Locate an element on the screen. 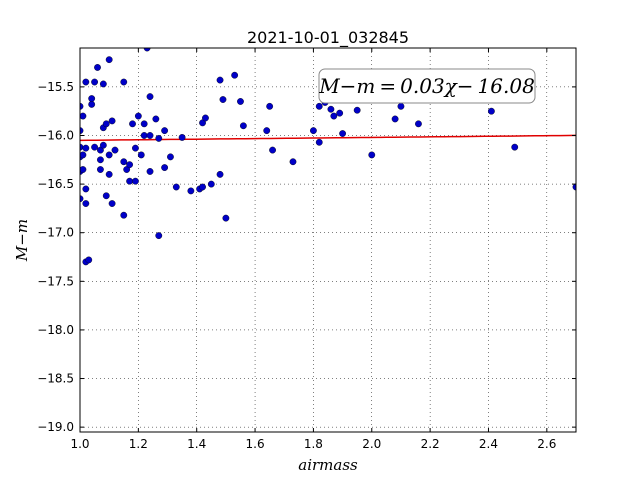 The image size is (640, 480). x-tick-label: 1.0 is located at coordinates (79, 444).